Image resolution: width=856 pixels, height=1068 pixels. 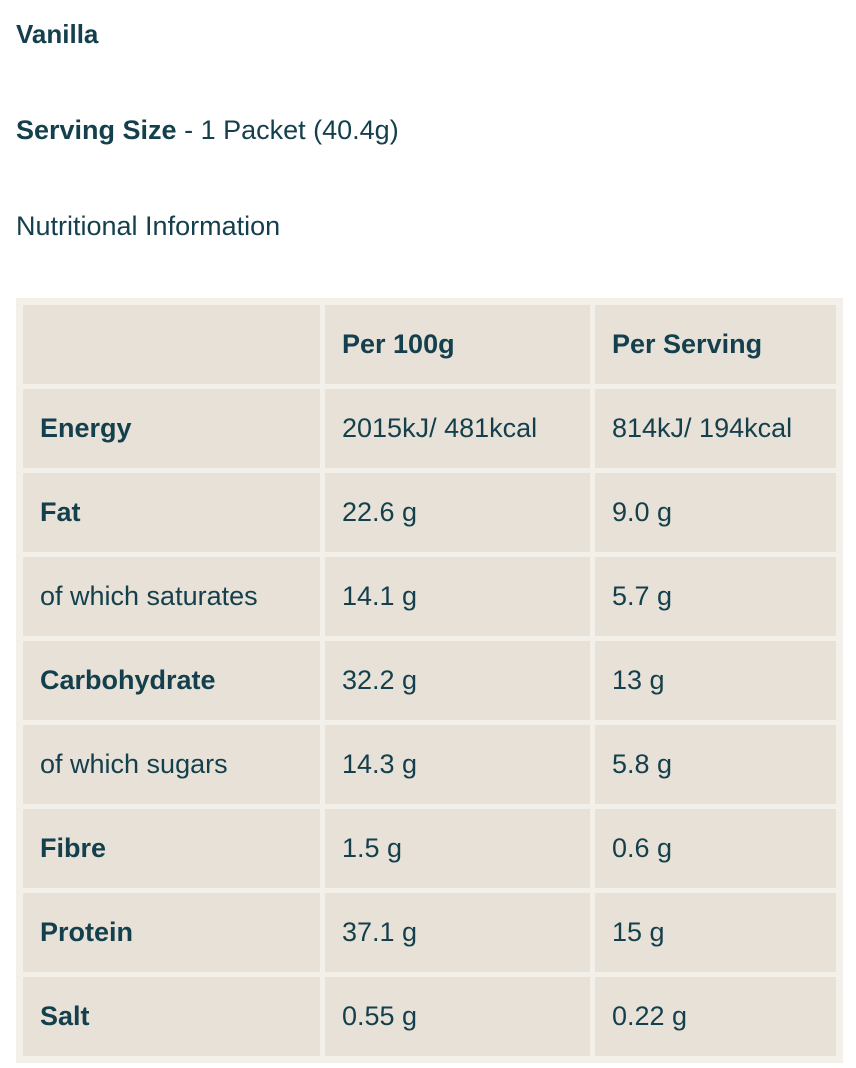 What do you see at coordinates (715, 932) in the screenshot?
I see `per-serving-value-cell: 15 g` at bounding box center [715, 932].